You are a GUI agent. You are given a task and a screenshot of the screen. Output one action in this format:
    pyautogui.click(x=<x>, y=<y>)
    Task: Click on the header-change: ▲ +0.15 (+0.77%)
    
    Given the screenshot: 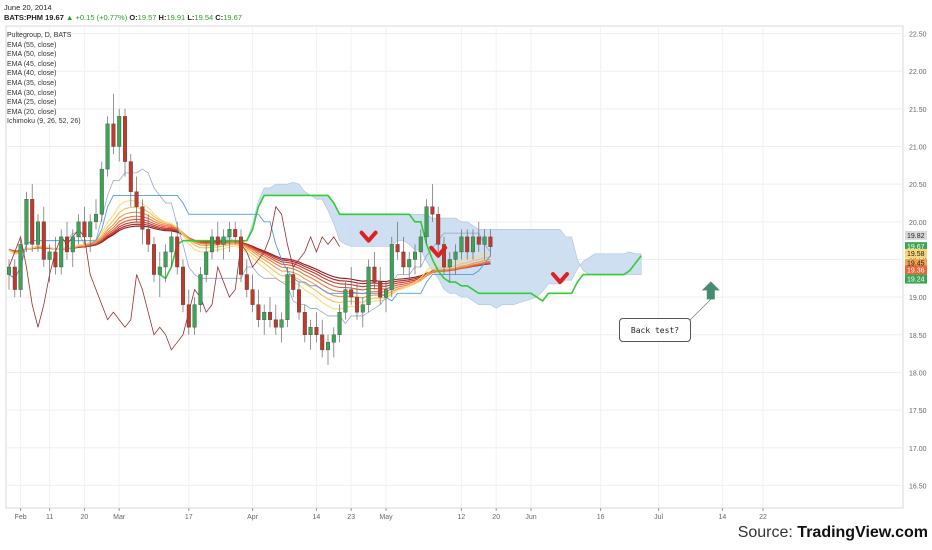 What is the action you would take?
    pyautogui.click(x=97, y=17)
    